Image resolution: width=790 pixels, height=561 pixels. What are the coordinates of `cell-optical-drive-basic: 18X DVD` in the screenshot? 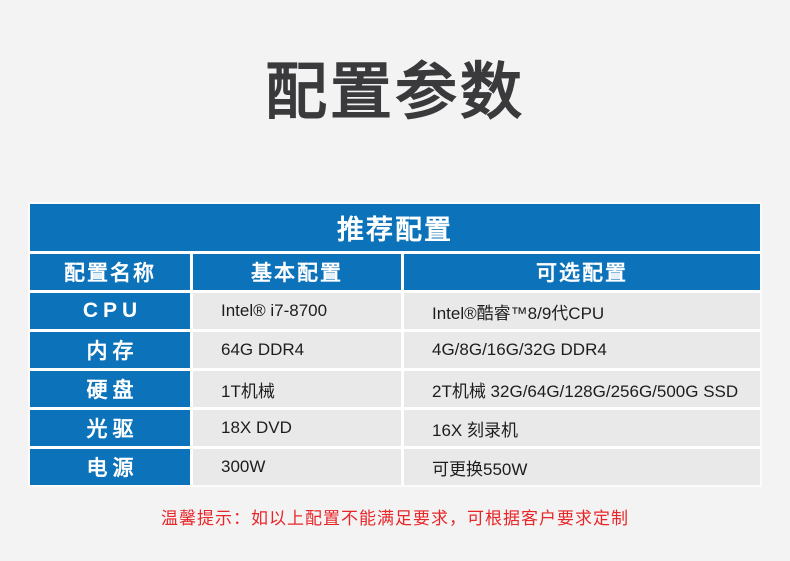 It's located at (297, 428).